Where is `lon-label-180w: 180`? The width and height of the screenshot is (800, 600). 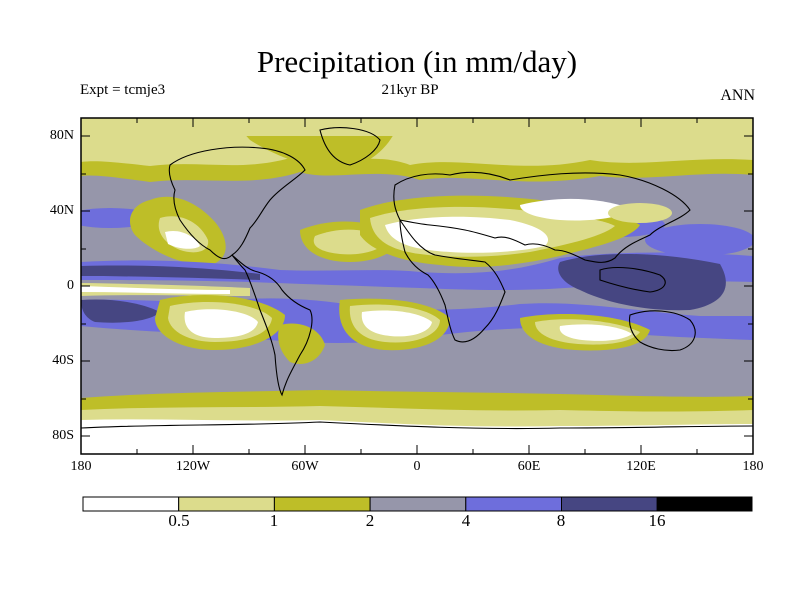
lon-label-180w: 180 is located at coordinates (81, 466).